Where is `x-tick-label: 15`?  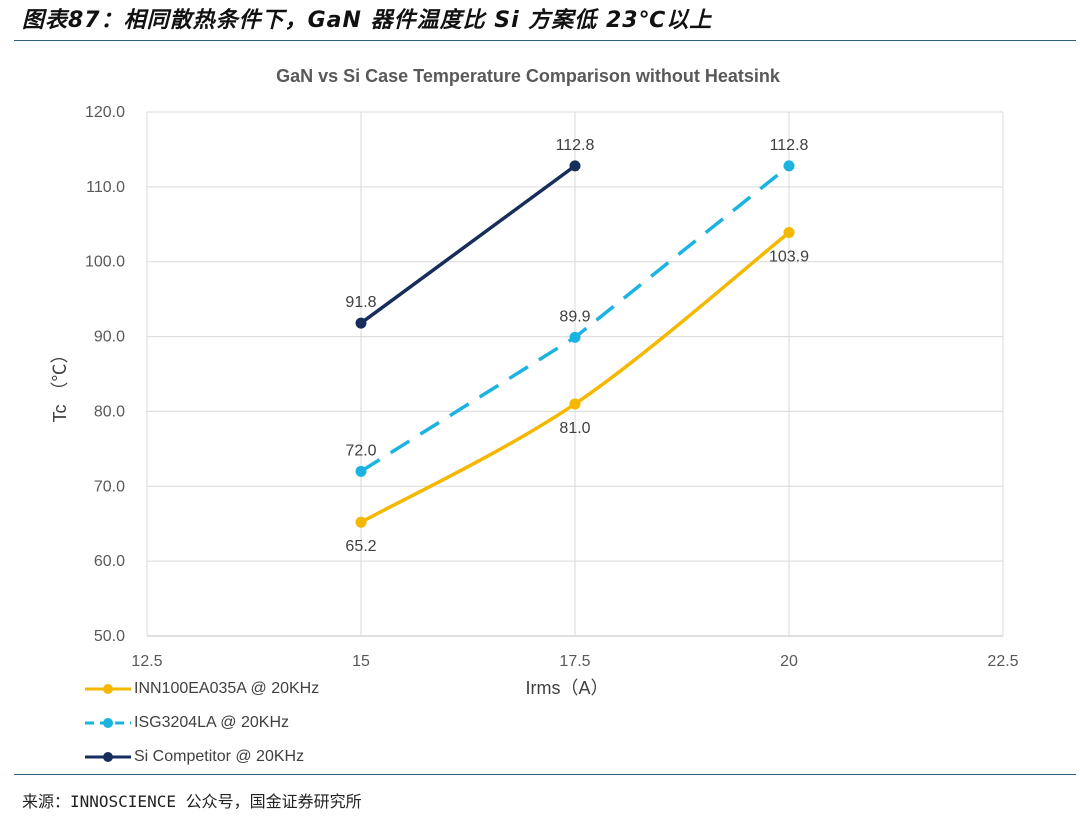
x-tick-label: 15 is located at coordinates (361, 661).